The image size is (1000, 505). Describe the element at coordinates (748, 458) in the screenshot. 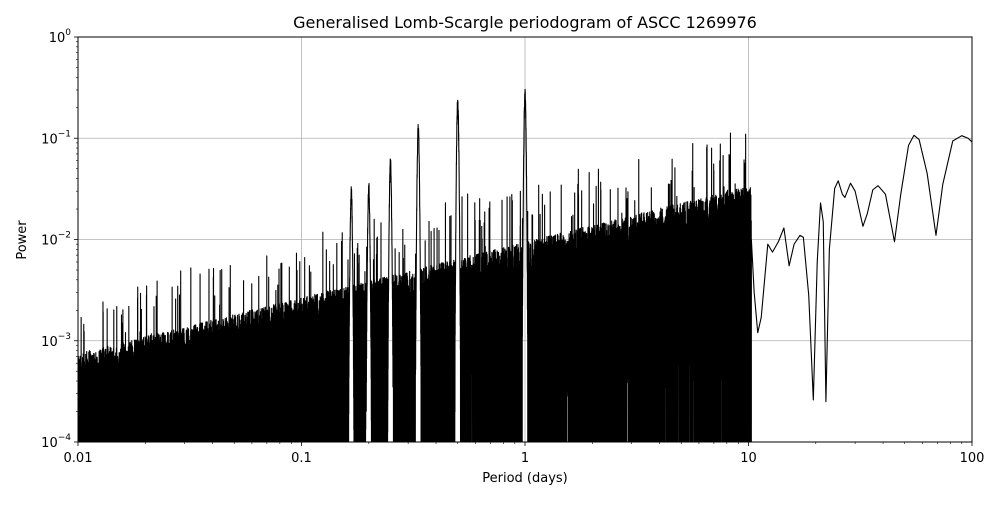

I see `x-tick-label: 10` at that location.